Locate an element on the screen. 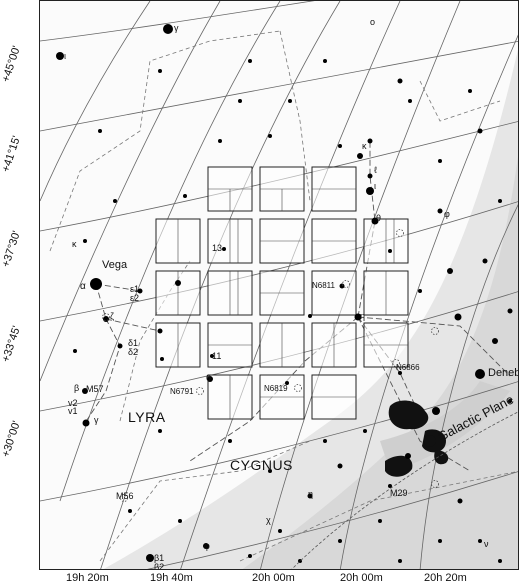 The width and height of the screenshot is (532, 586). star-label-13: 13 is located at coordinates (217, 248).